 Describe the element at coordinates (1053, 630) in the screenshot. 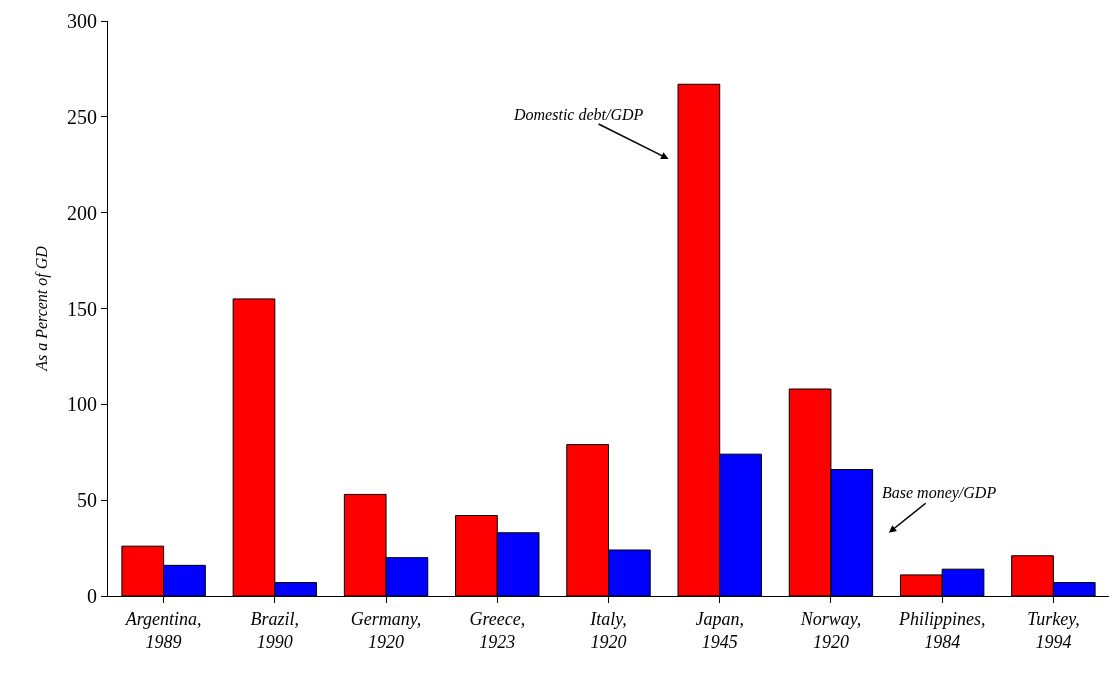

I see `x-tick-label: Turkey, 1994` at that location.